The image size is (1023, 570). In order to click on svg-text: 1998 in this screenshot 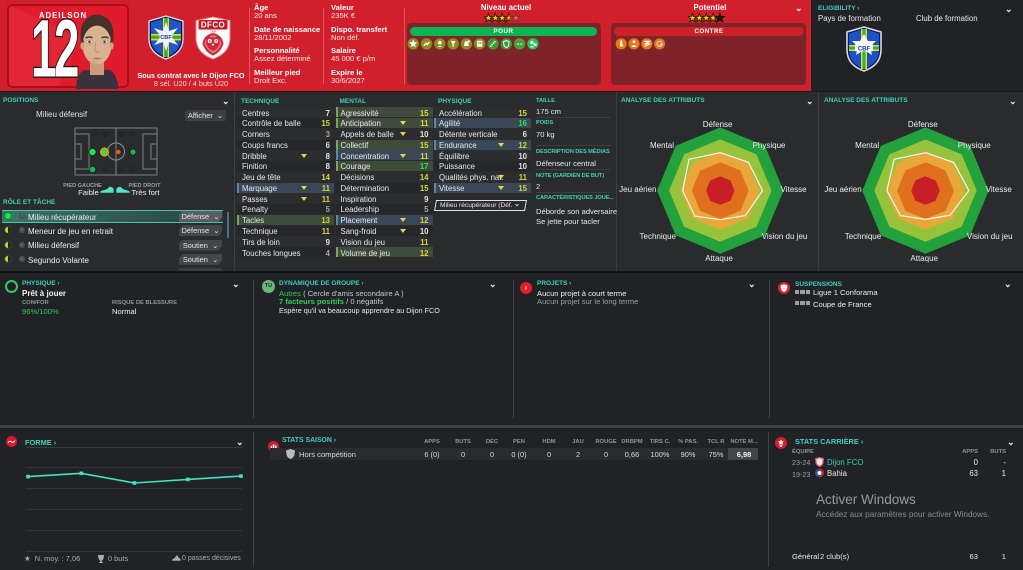, I will do `click(213, 32)`.